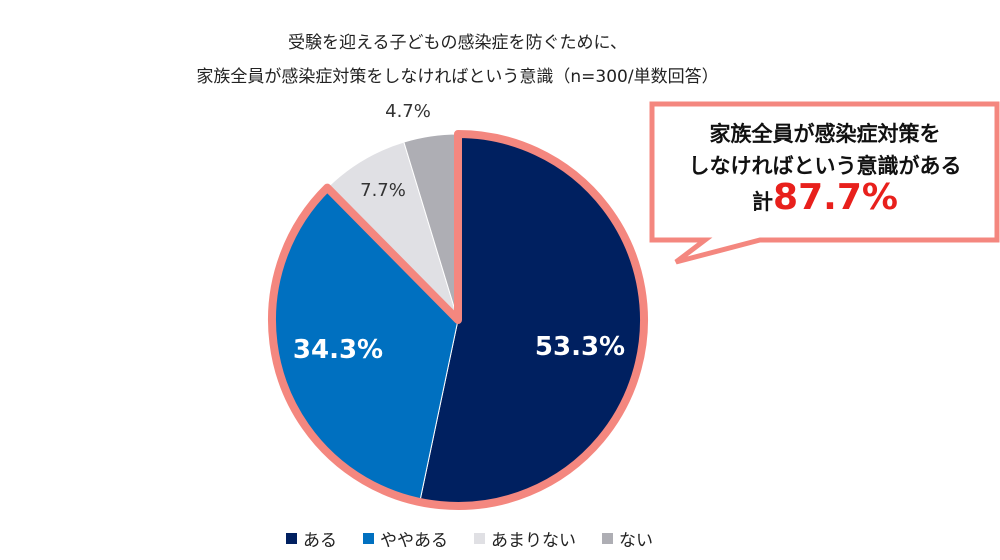 This screenshot has height=560, width=1000. I want to click on callout-value: 87.7%, so click(835, 197).